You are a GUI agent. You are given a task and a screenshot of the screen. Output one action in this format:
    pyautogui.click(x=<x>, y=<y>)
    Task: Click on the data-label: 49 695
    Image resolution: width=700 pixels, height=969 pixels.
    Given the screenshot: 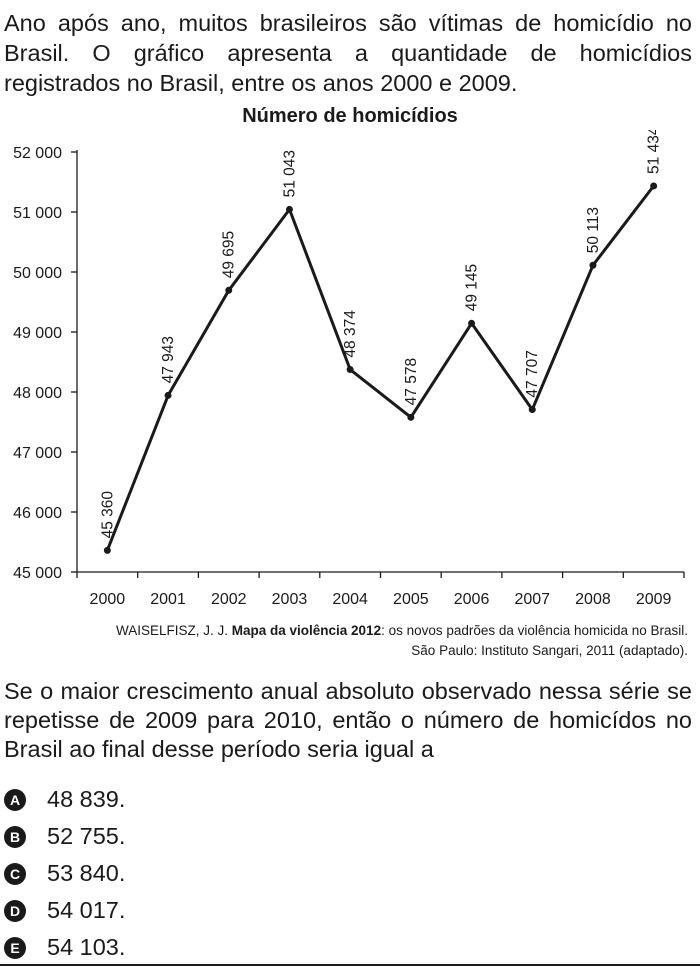 What is the action you would take?
    pyautogui.click(x=229, y=254)
    